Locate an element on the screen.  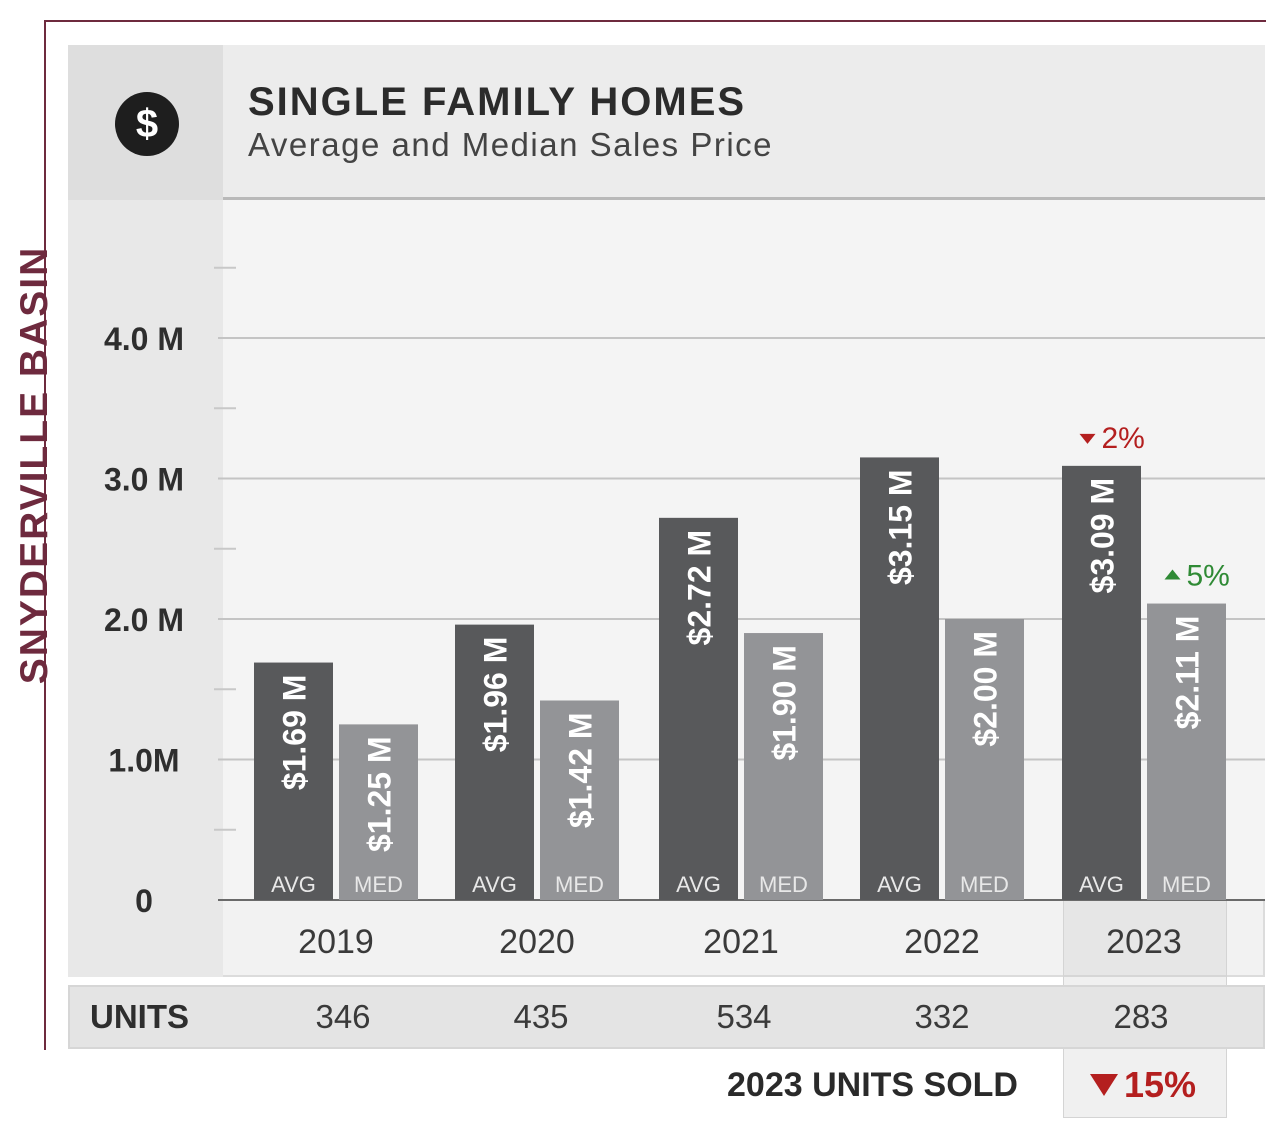
units-sold-change: 15% is located at coordinates (1143, 1085).